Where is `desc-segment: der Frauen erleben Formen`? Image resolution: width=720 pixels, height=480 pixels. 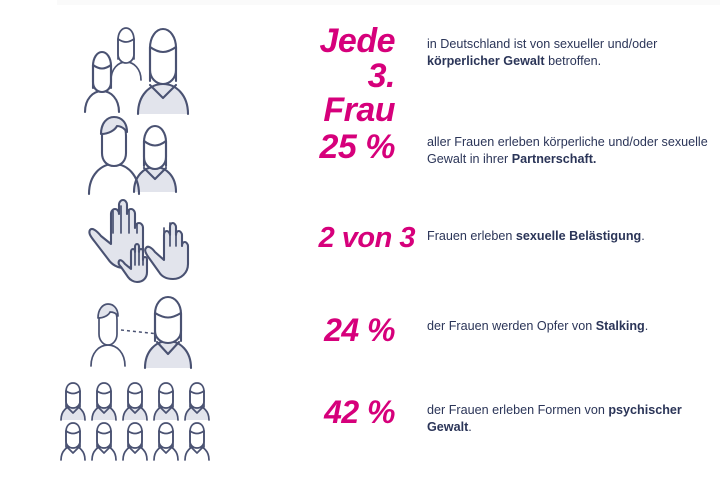 desc-segment: der Frauen erleben Formen is located at coordinates (506, 410).